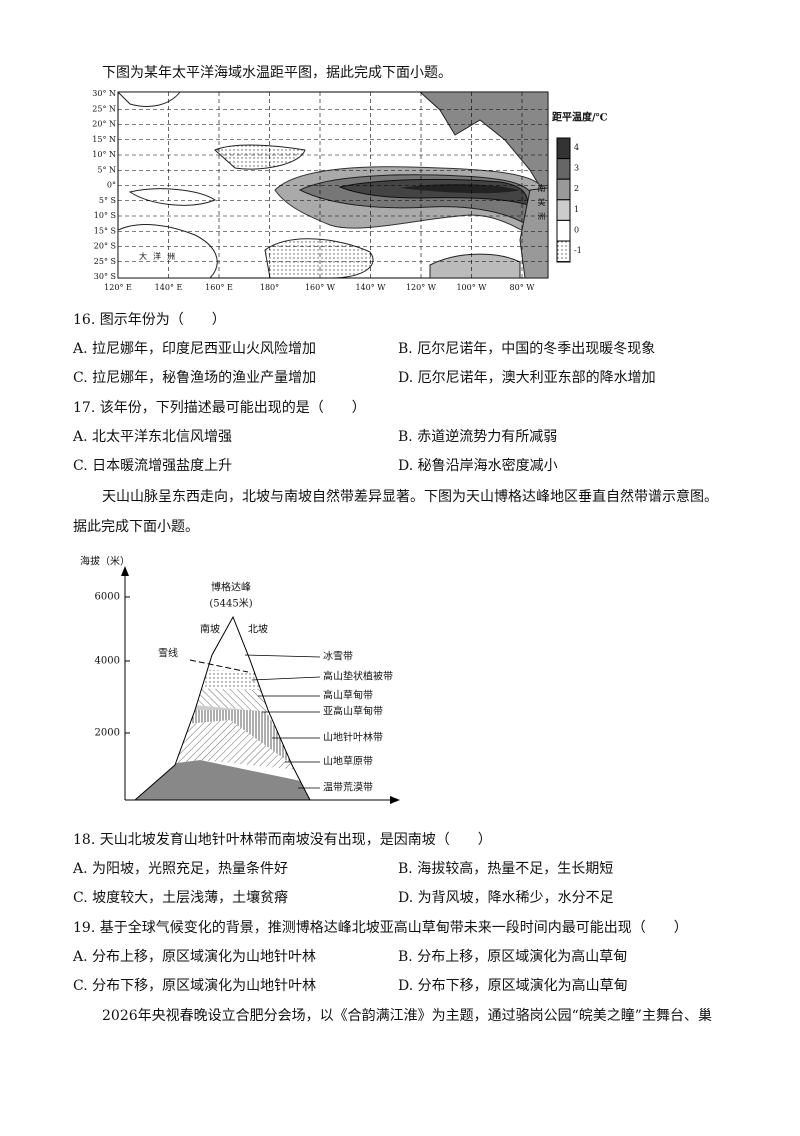 Image resolution: width=800 pixels, height=1136 pixels. I want to click on paragraph: 据此完成下面小题。, so click(136, 527).